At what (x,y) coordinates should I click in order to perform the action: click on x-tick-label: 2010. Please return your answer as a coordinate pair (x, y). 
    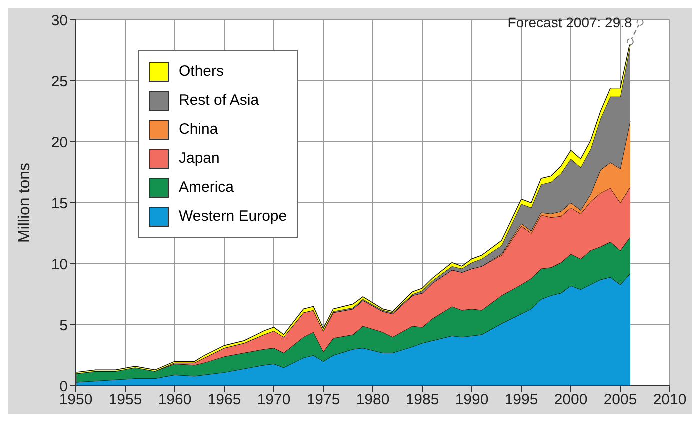
    Looking at the image, I should click on (670, 400).